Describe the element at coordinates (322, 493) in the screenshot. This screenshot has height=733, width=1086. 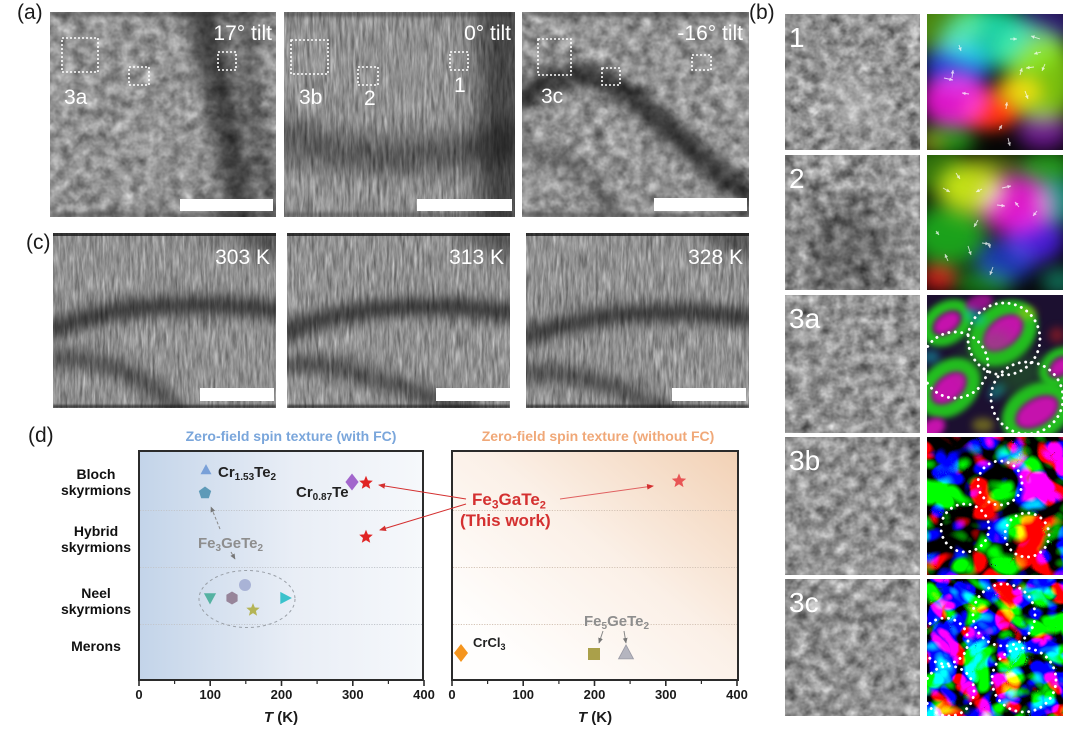
I see `svg-text: Cr0.87Te` at that location.